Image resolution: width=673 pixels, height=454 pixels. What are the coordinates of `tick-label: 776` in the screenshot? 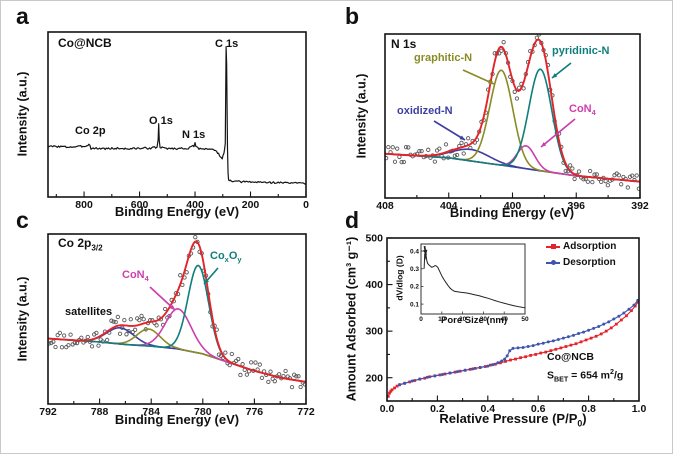 It's located at (255, 412).